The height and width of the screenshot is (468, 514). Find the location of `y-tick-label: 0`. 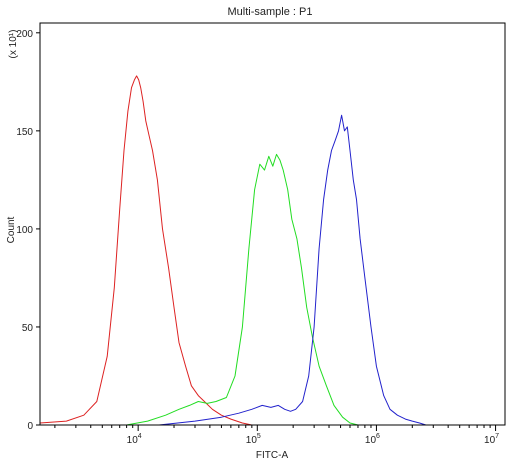

y-tick-label: 0 is located at coordinates (30, 426).